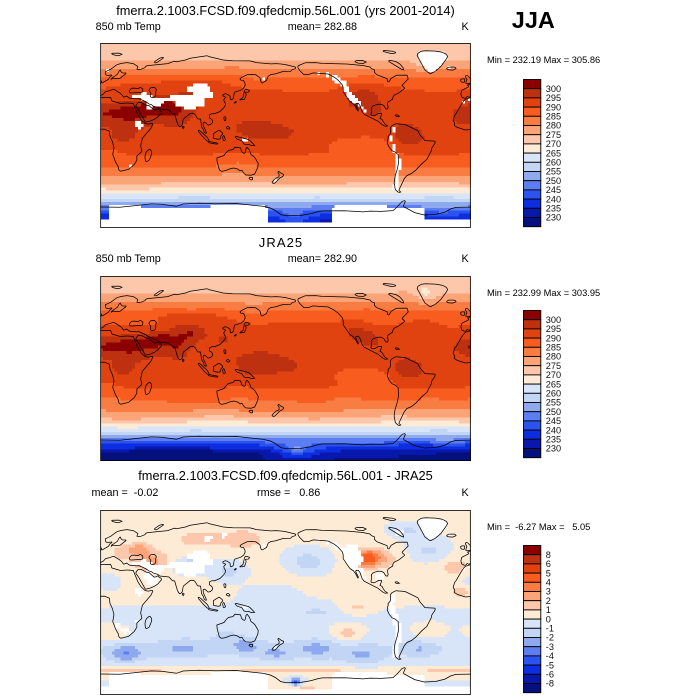 The image size is (700, 700). Describe the element at coordinates (547, 555) in the screenshot. I see `svg-text: 8` at that location.